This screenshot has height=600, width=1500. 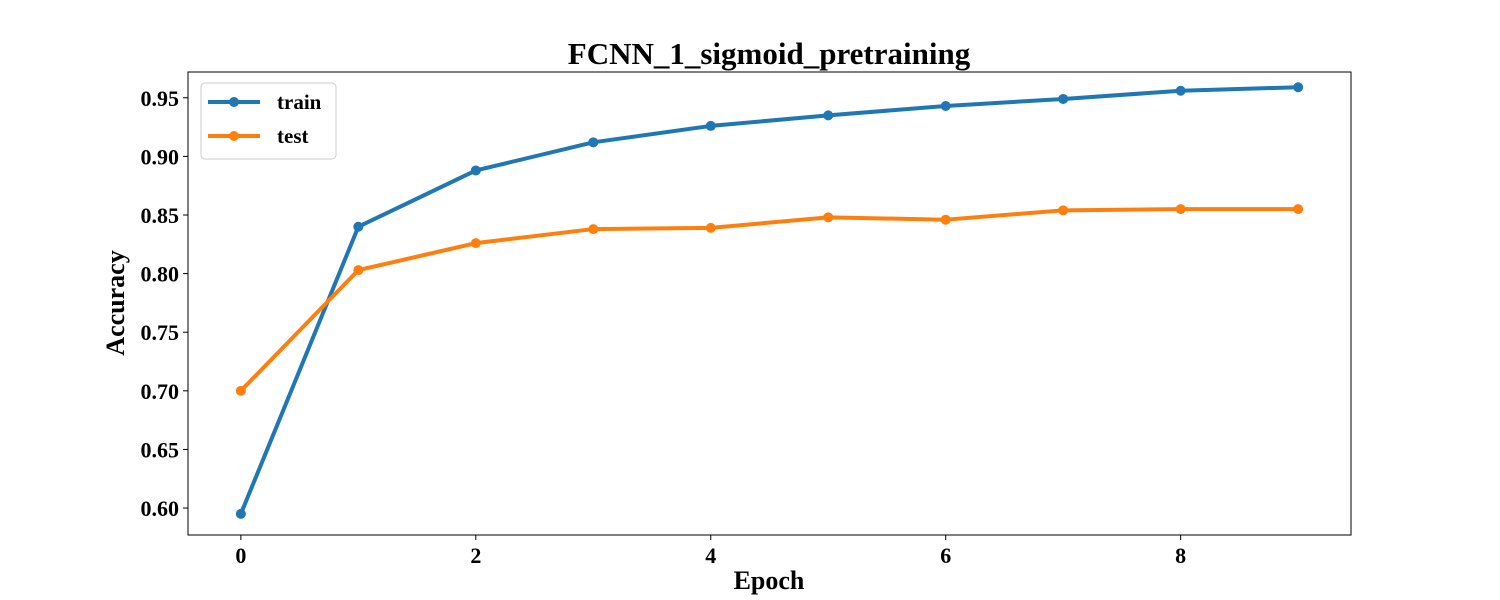 What do you see at coordinates (160, 215) in the screenshot?
I see `y-tick-label: 0.85` at bounding box center [160, 215].